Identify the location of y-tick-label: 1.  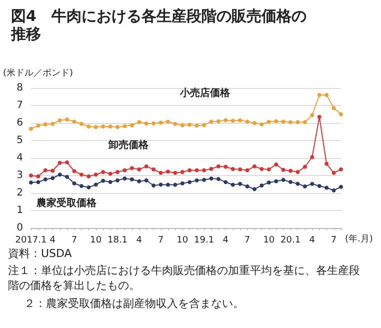
(19, 210).